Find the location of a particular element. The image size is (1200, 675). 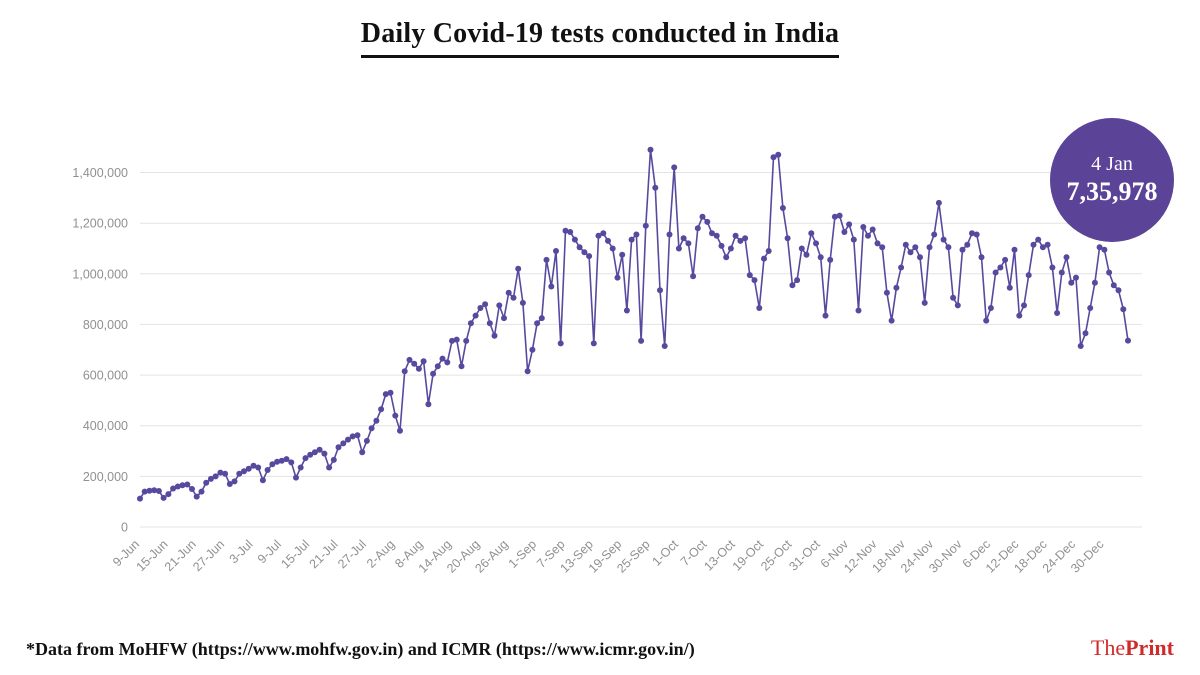

latest-value-badge: 4 Jan 7,35,978 is located at coordinates (1112, 180).